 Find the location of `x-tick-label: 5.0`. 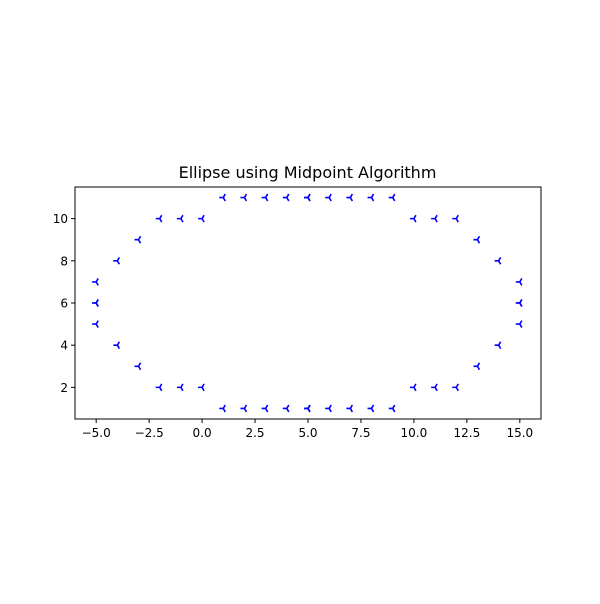

x-tick-label: 5.0 is located at coordinates (307, 433).